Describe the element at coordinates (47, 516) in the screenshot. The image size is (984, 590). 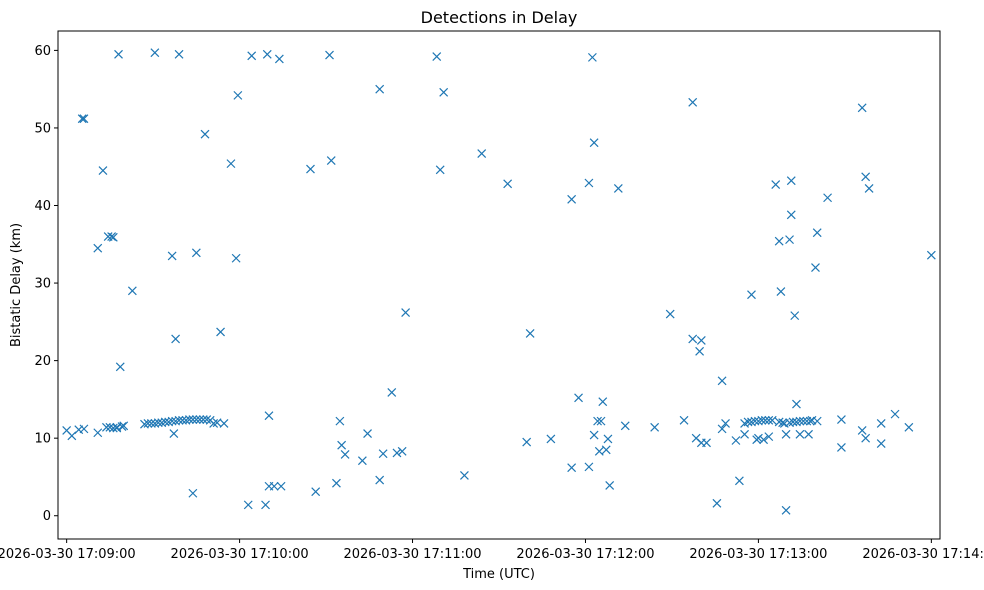
I see `y-tick-label: 0` at that location.